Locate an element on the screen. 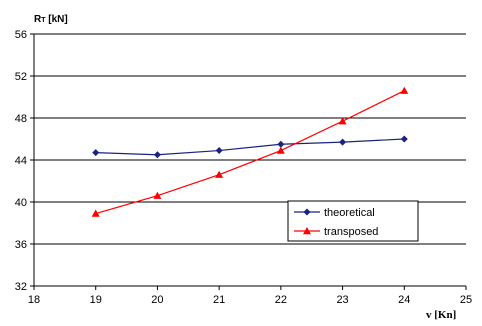 The width and height of the screenshot is (482, 326). y-tick-label: 40 is located at coordinates (21, 203).